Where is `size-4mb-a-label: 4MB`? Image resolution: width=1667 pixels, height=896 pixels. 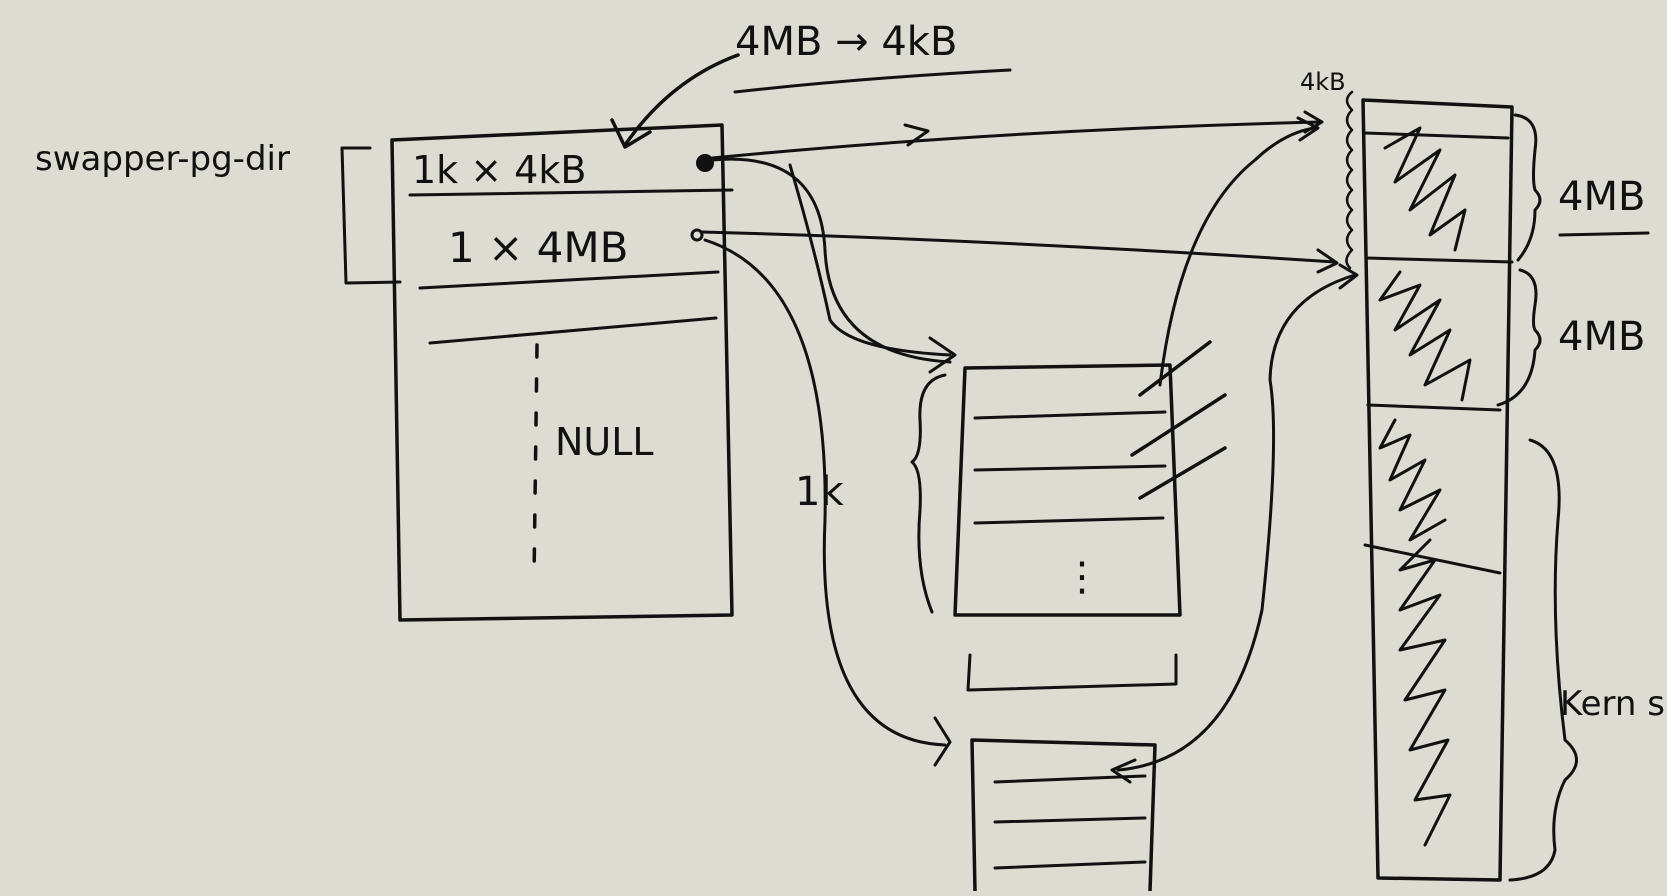 size-4mb-a-label: 4MB is located at coordinates (1601, 197).